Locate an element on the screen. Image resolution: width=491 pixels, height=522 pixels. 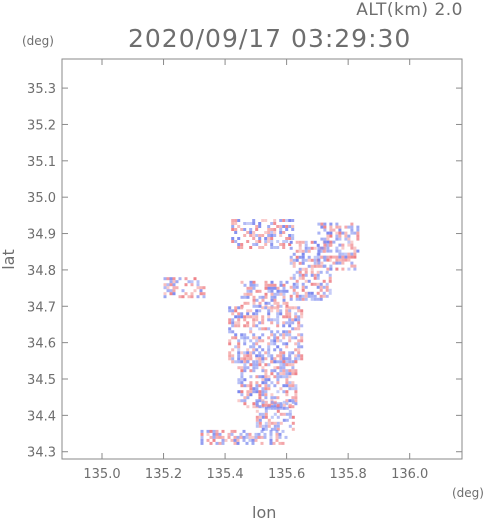
observation-timestamp: 2020/09/17 03:29:30 is located at coordinates (270, 38).